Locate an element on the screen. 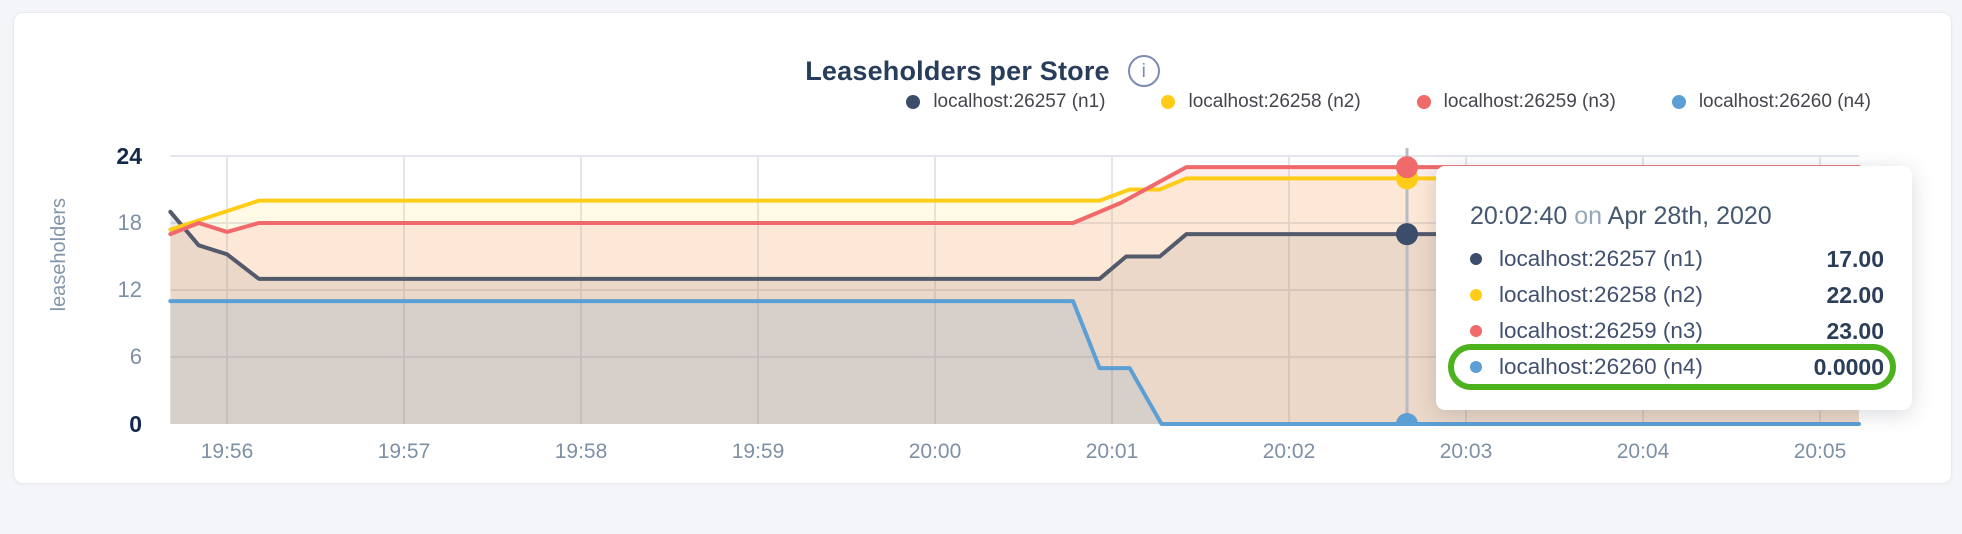  x-tick-label: 20:00 is located at coordinates (935, 451).